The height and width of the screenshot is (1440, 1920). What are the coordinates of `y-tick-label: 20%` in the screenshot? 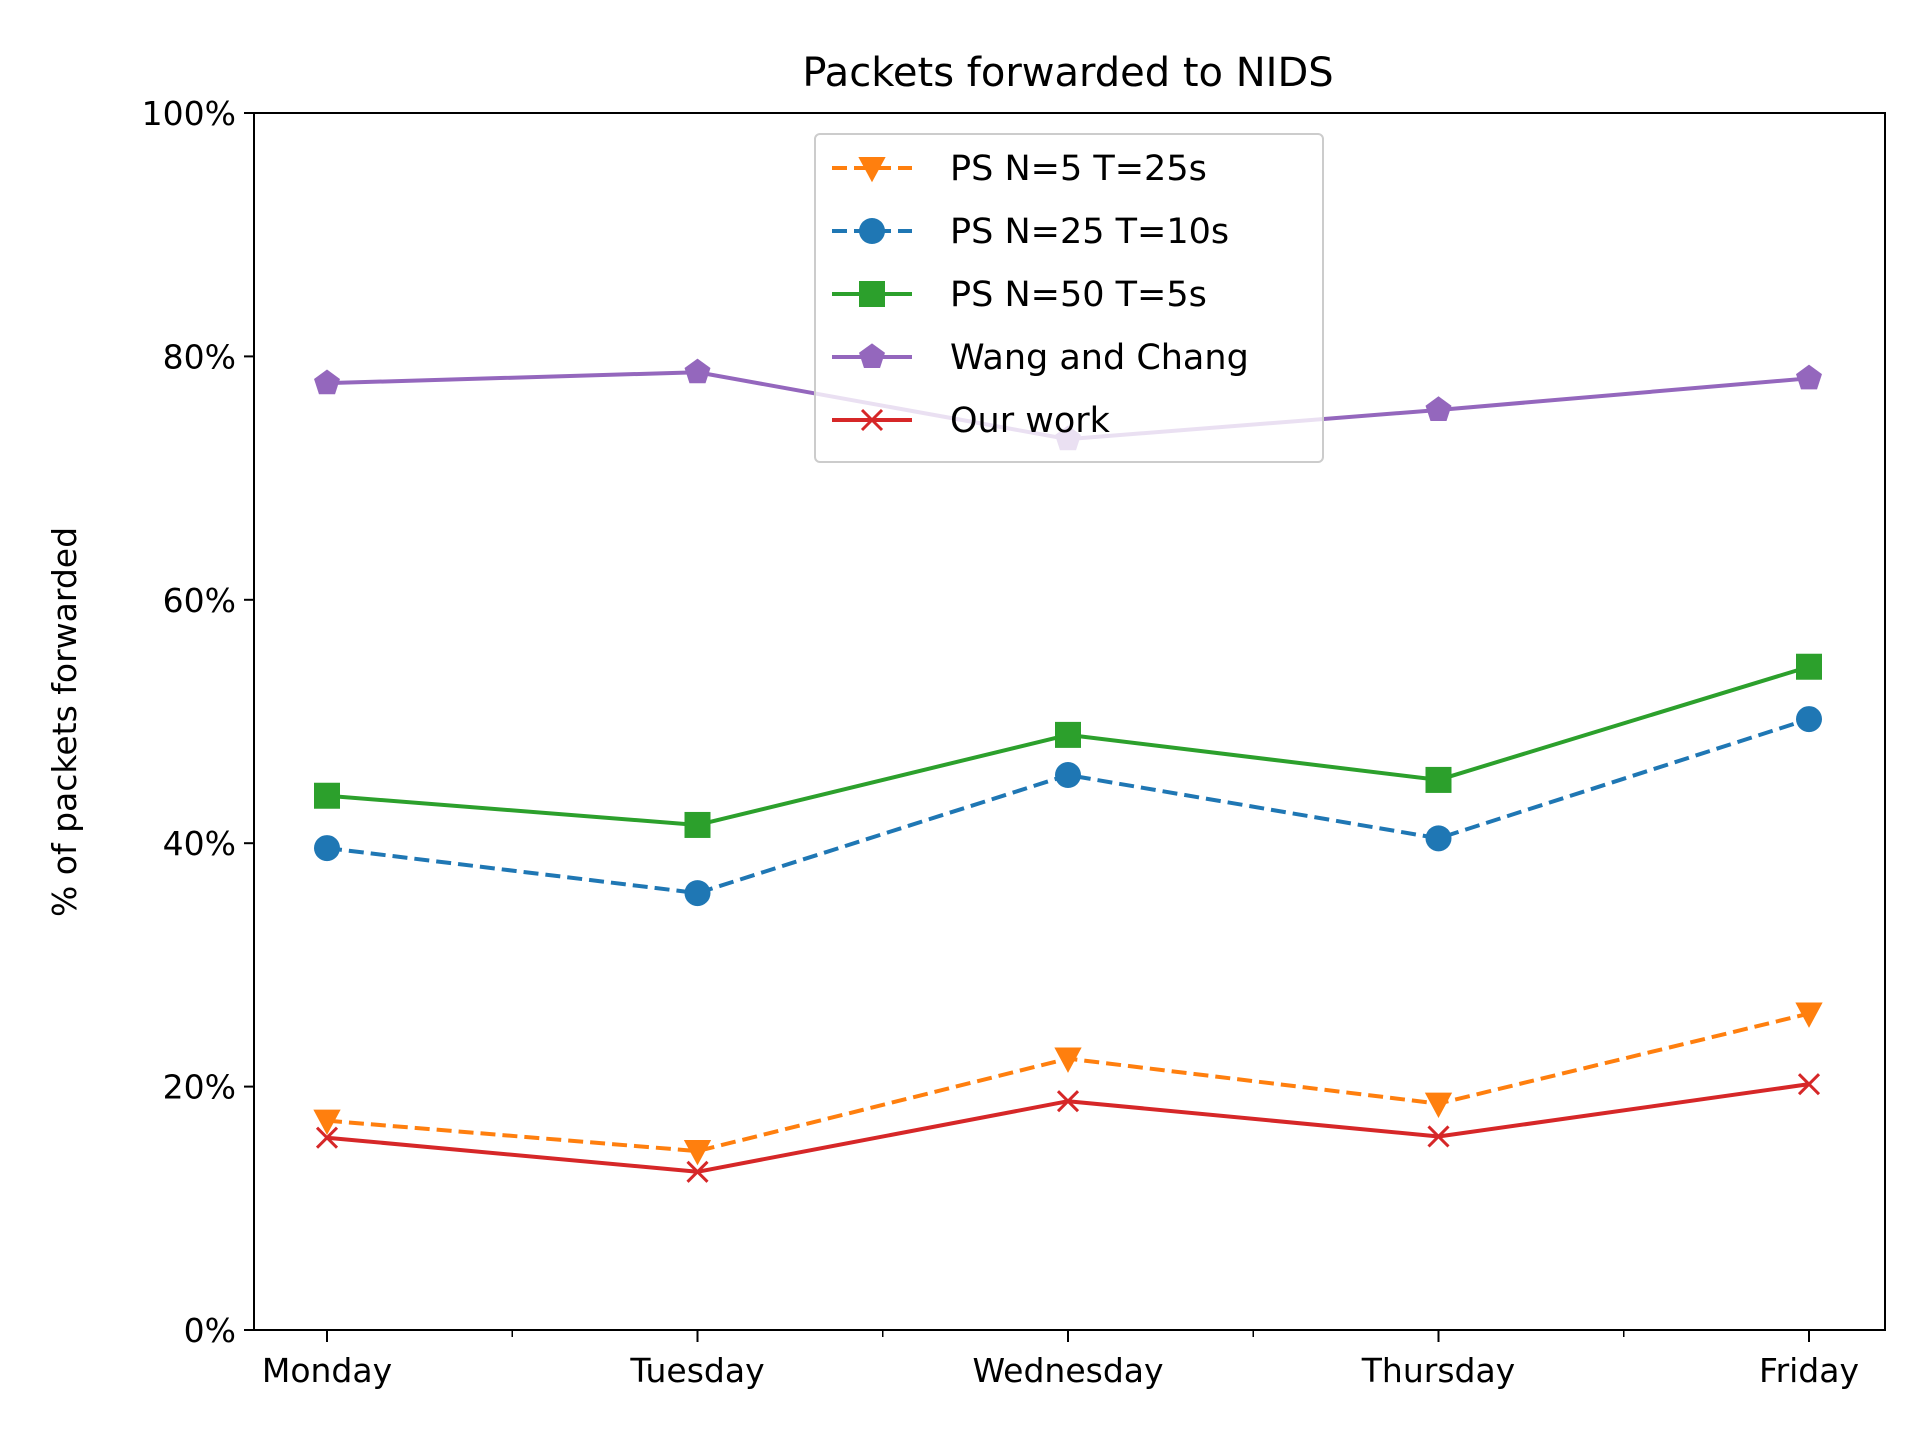 It's located at (199, 1087).